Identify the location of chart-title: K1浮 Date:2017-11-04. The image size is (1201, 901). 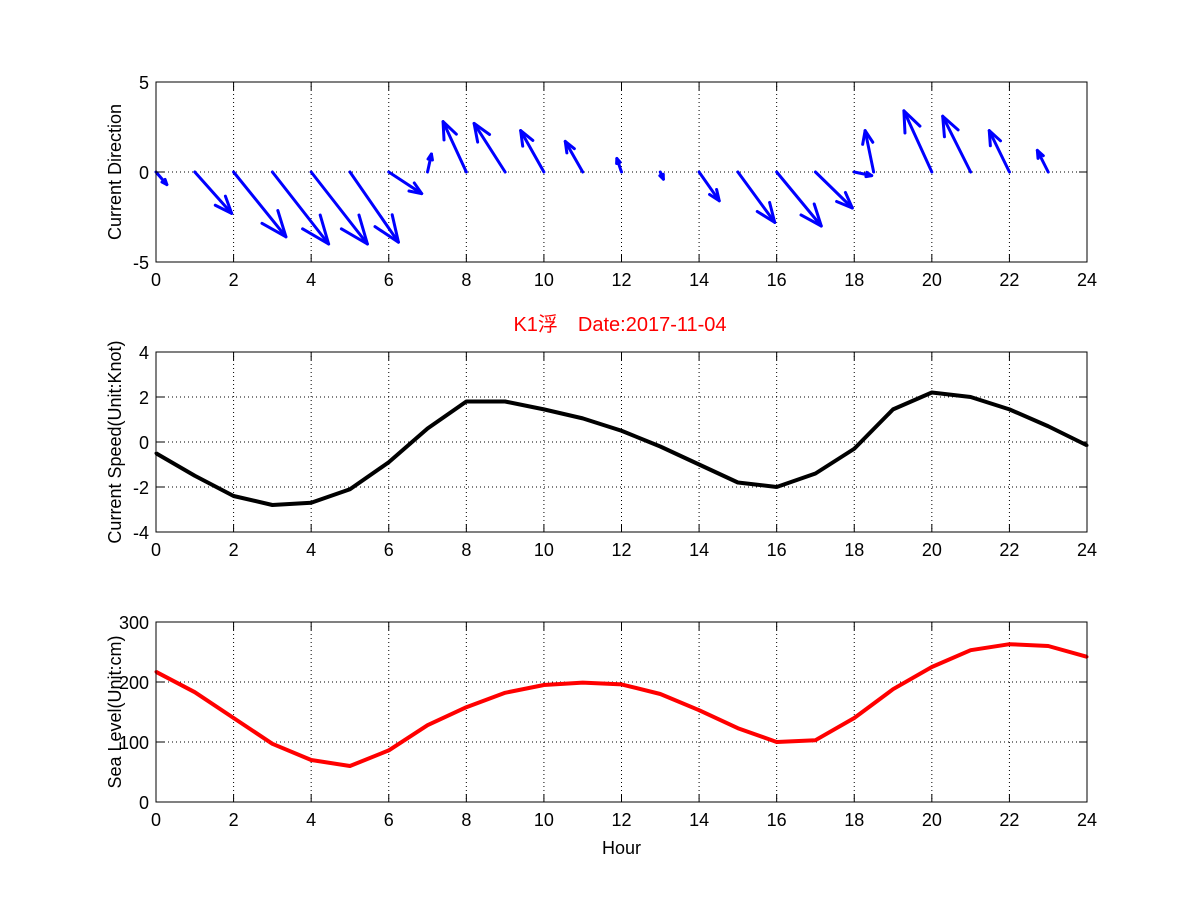
(619, 324).